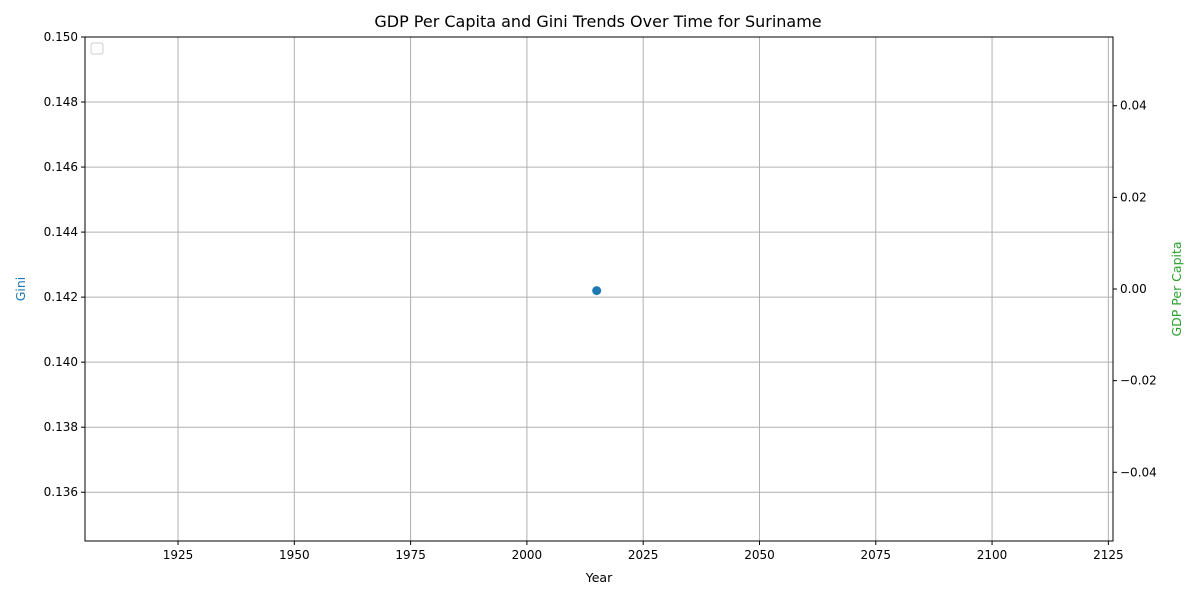  I want to click on y-axis-label-right: GDP Per Capita, so click(1176, 288).